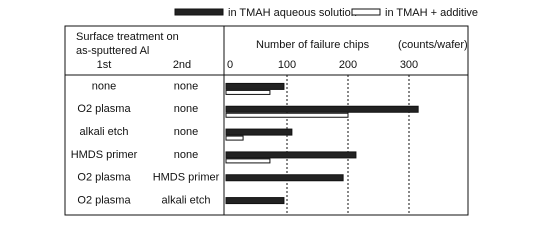 This screenshot has width=540, height=240. Describe the element at coordinates (104, 65) in the screenshot. I see `column-label: 1st` at that location.